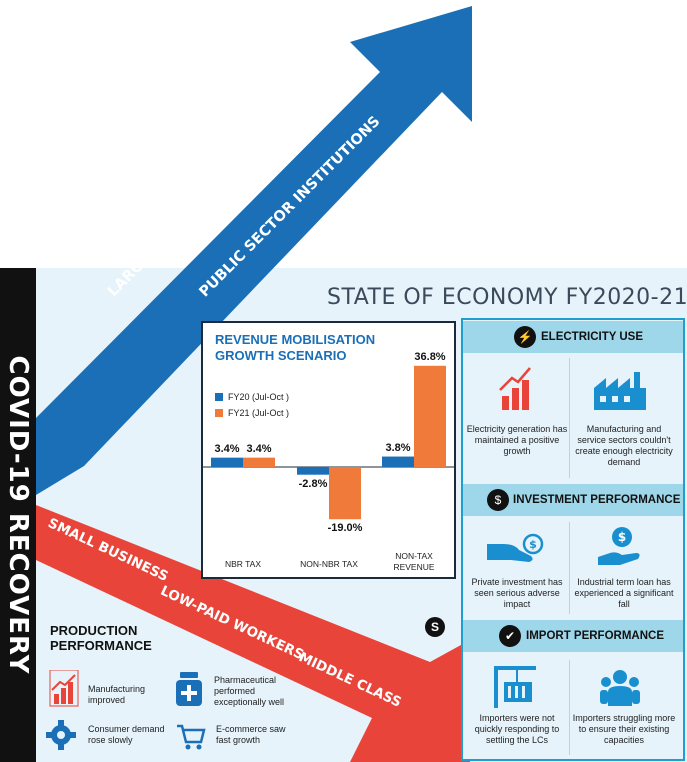  What do you see at coordinates (498, 500) in the screenshot?
I see `money-bag-icon: $` at bounding box center [498, 500].